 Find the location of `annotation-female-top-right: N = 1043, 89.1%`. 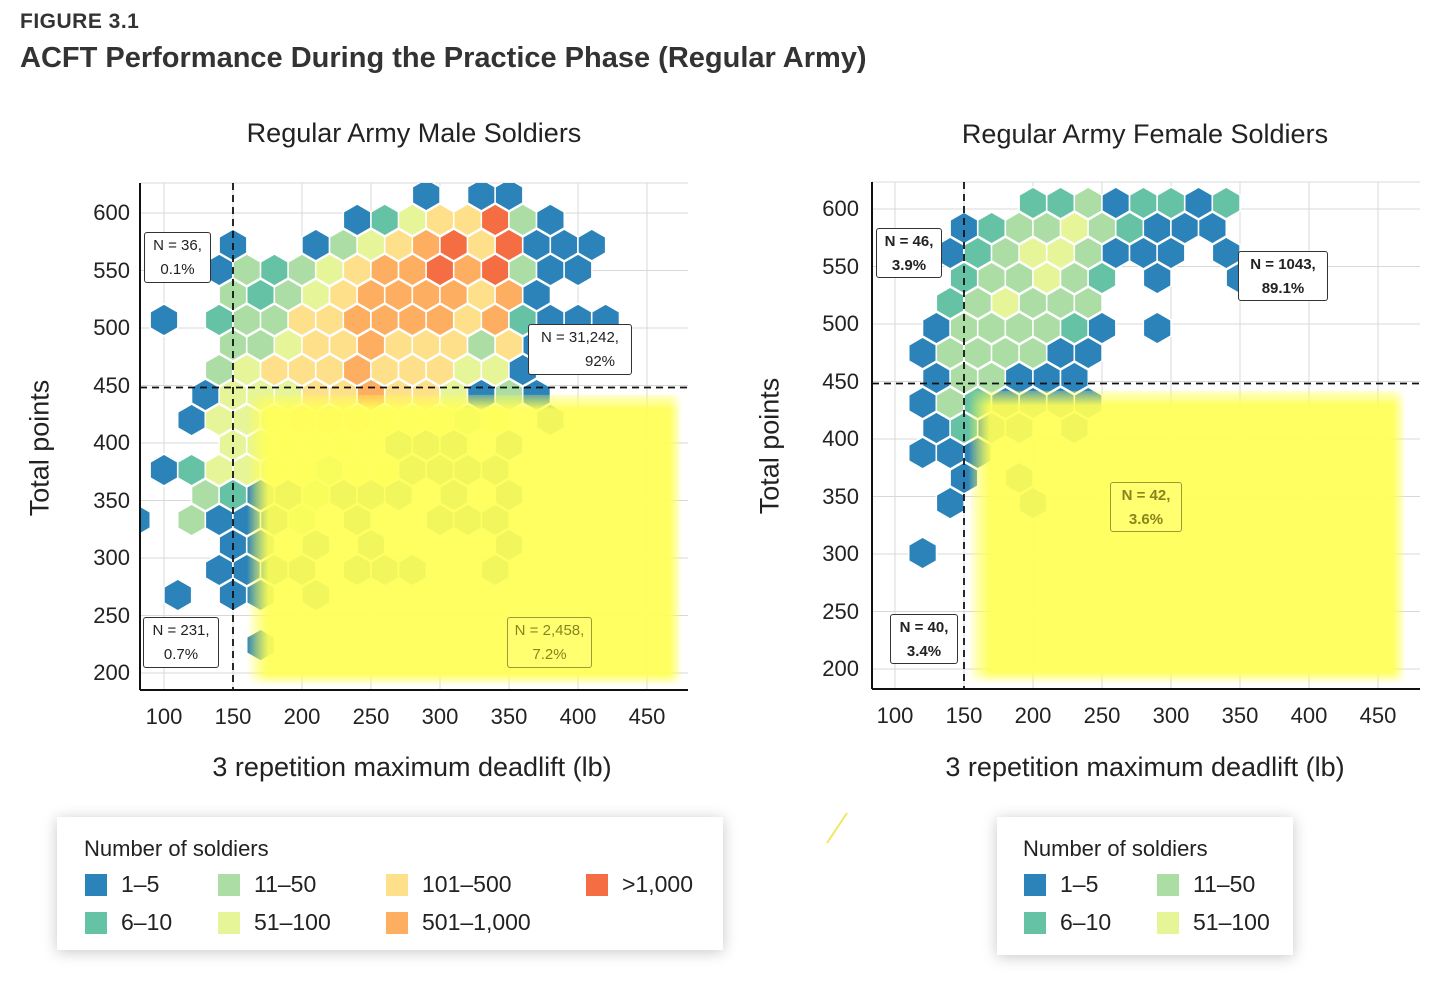

annotation-female-top-right: N = 1043, 89.1% is located at coordinates (1283, 276).